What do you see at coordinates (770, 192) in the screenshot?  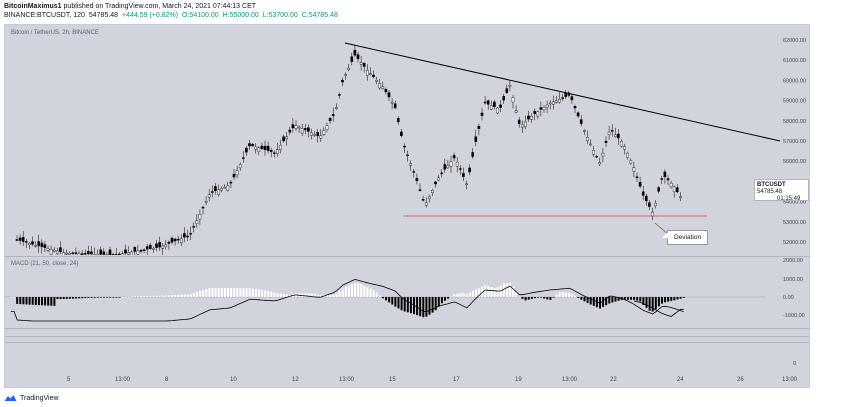 I see `price-label-value: 54785.48` at bounding box center [770, 192].